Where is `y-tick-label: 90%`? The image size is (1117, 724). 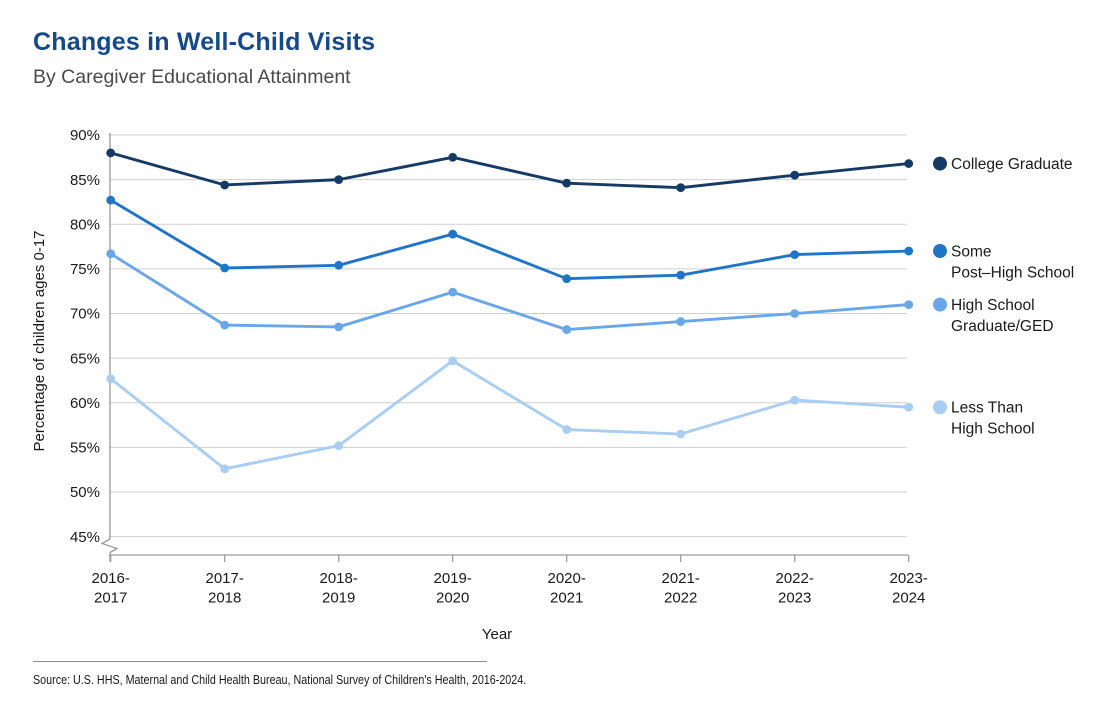 y-tick-label: 90% is located at coordinates (85, 135).